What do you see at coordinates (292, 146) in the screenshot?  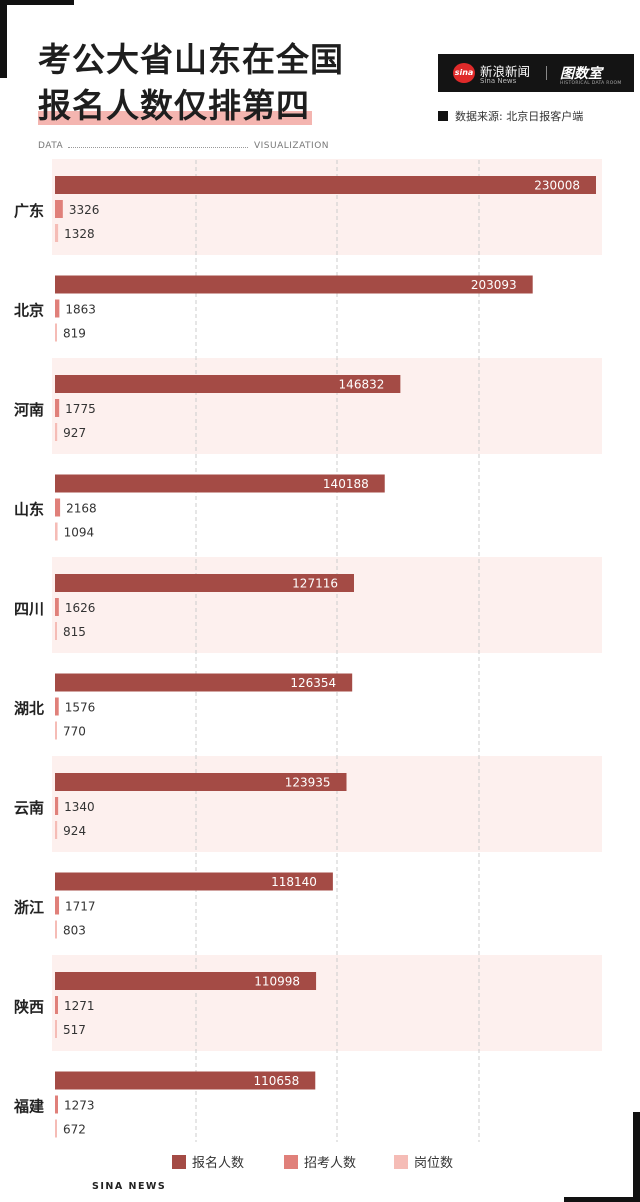 I see `visualization-label: VISUALIZATION` at bounding box center [292, 146].